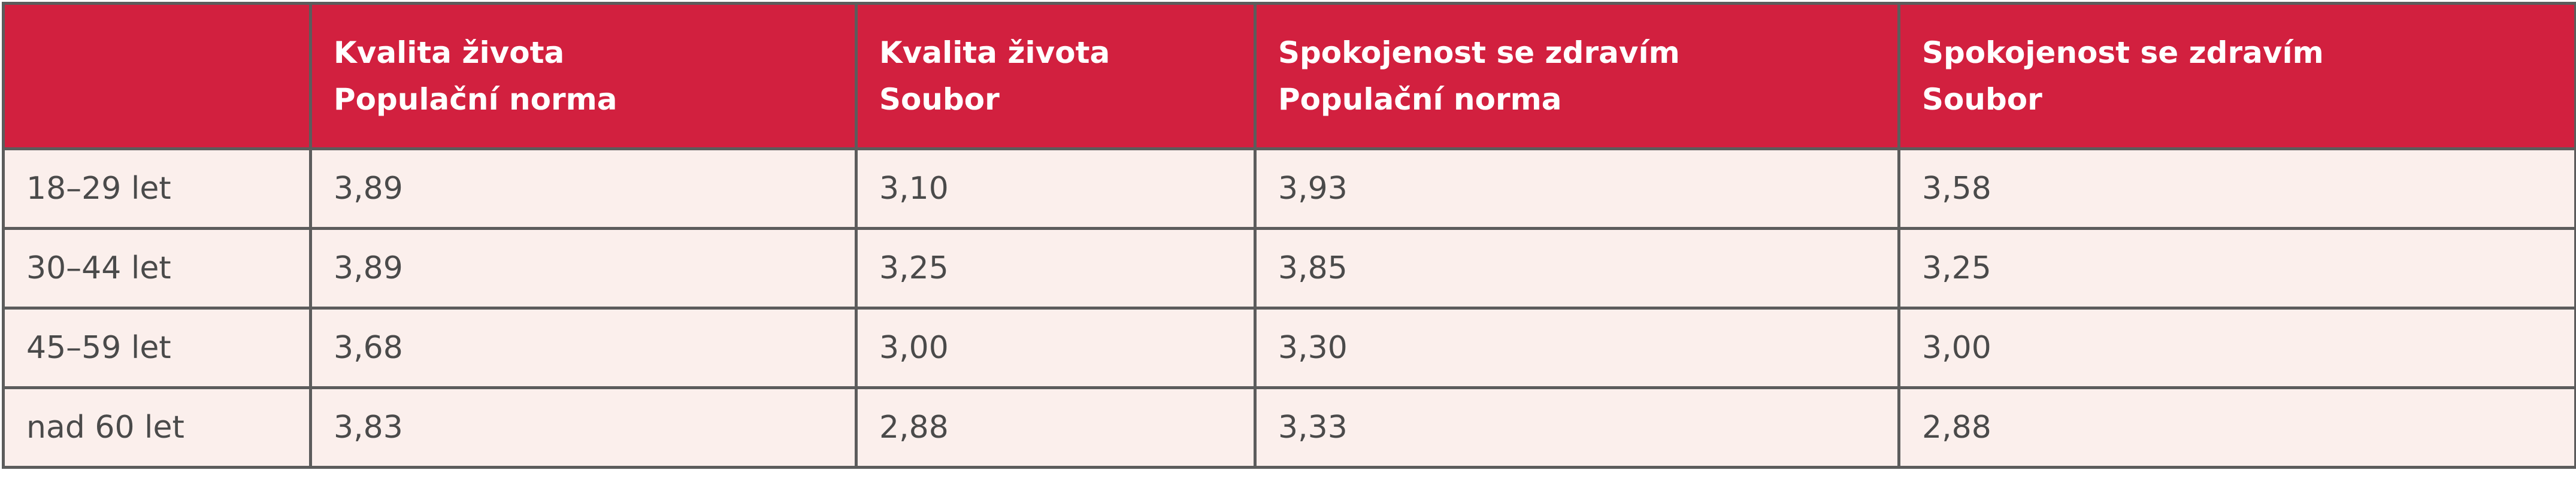  Describe the element at coordinates (1577, 76) in the screenshot. I see `header-cell: Spokojenost se zdravím Populační norma` at that location.